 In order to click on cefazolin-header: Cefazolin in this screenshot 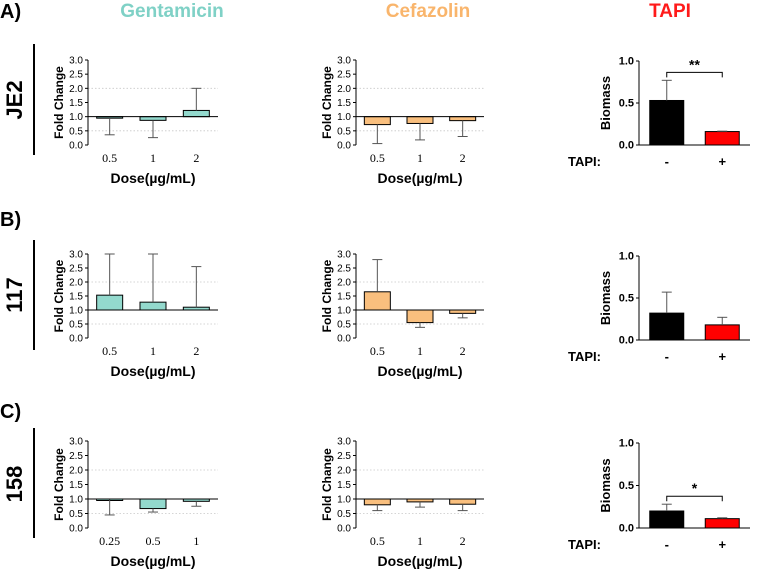, I will do `click(428, 11)`.